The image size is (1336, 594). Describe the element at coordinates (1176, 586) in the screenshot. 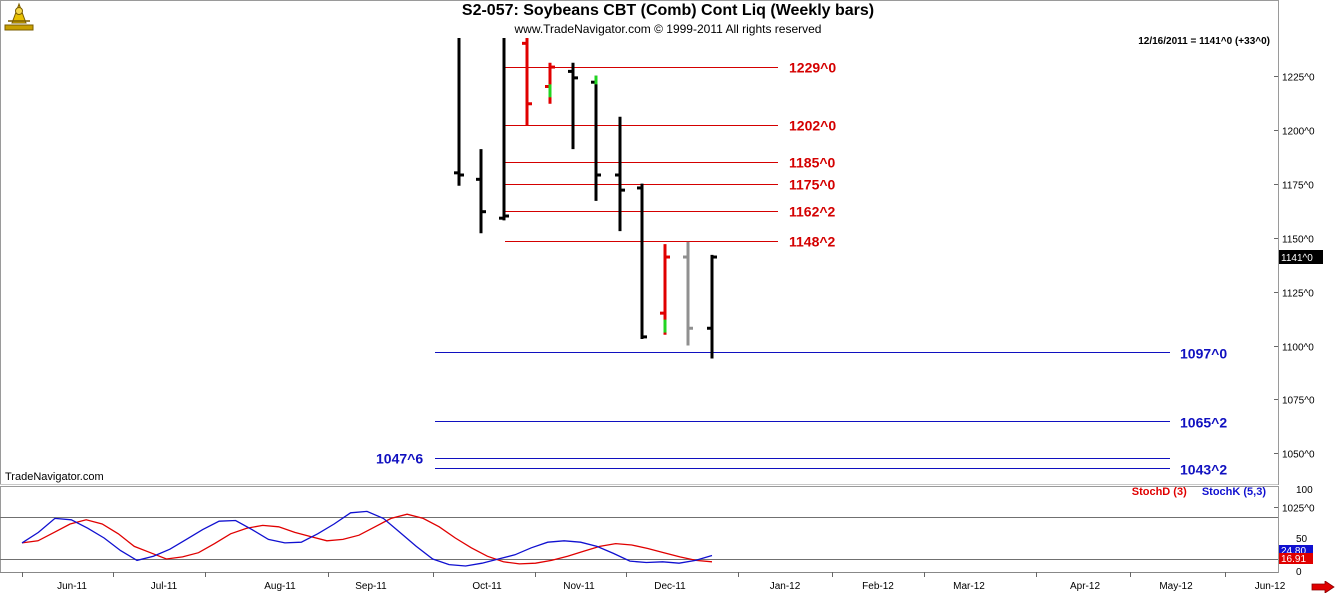

I see `x-tick-label: May-12` at that location.